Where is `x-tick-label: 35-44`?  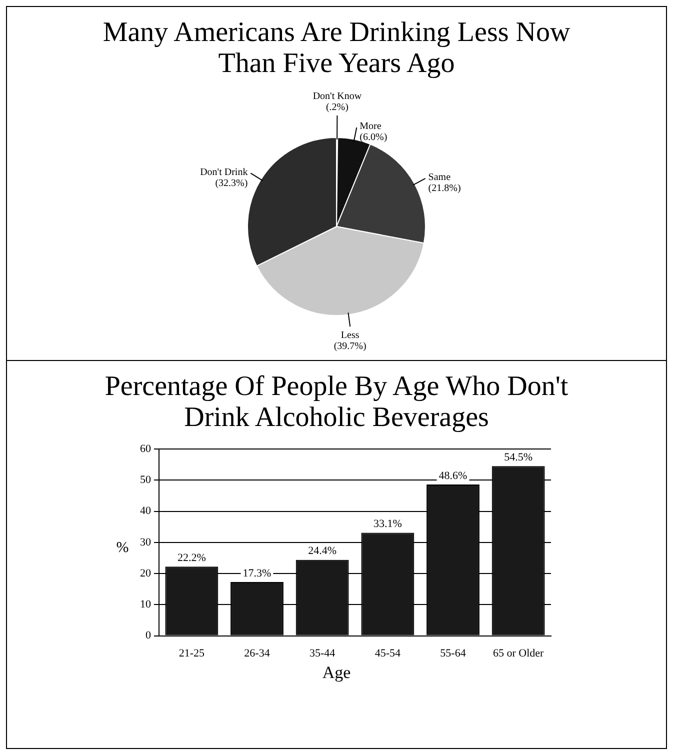 x-tick-label: 35-44 is located at coordinates (322, 653).